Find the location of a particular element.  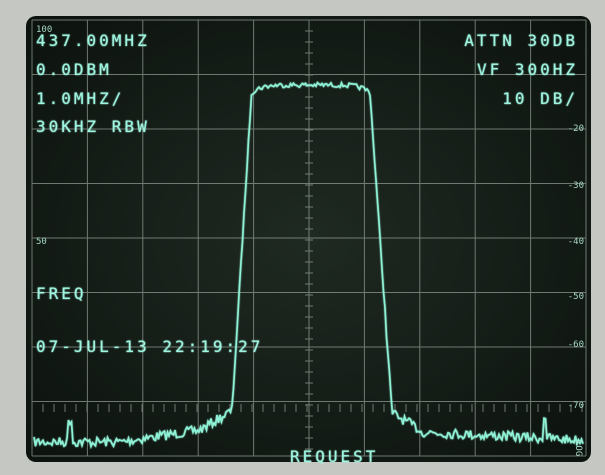

mode: FREQ is located at coordinates (61, 293).